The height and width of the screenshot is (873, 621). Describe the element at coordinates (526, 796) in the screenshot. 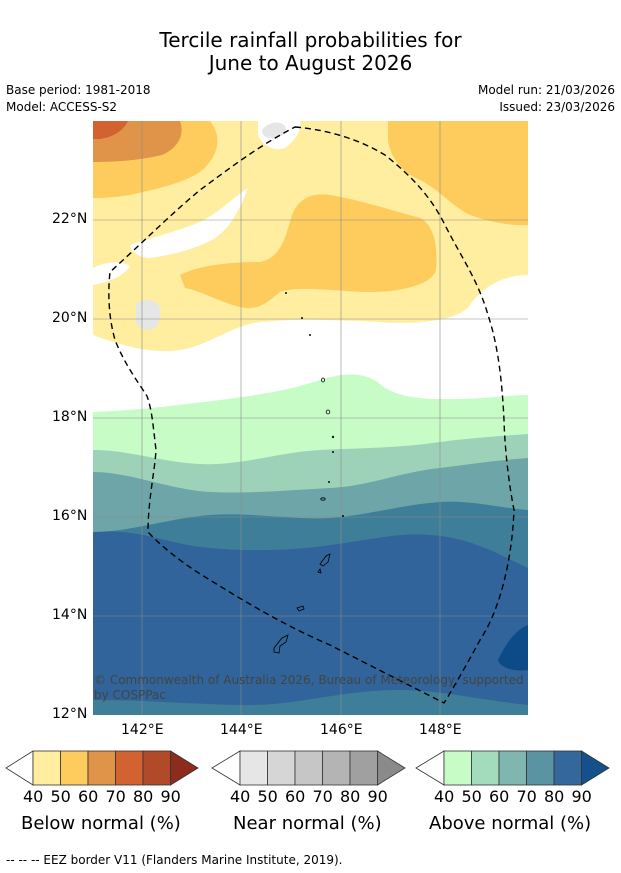

I see `colorbar-above-tick-70: 70` at that location.